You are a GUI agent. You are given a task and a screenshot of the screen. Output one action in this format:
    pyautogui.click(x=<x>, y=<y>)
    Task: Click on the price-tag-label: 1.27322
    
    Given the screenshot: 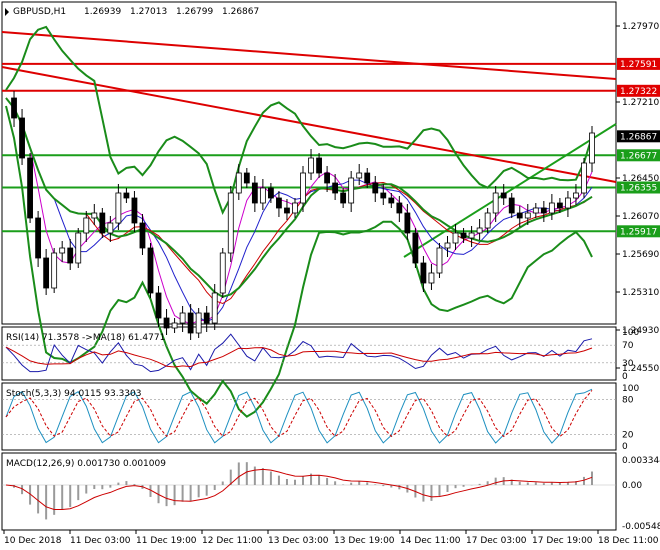 What is the action you would take?
    pyautogui.click(x=638, y=92)
    